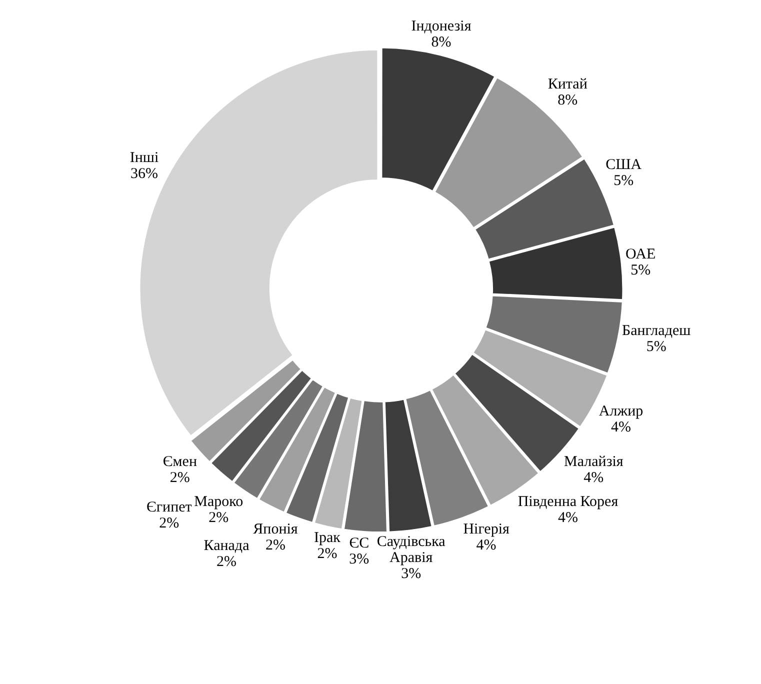  I want to click on slice-label: Китай, so click(568, 84).